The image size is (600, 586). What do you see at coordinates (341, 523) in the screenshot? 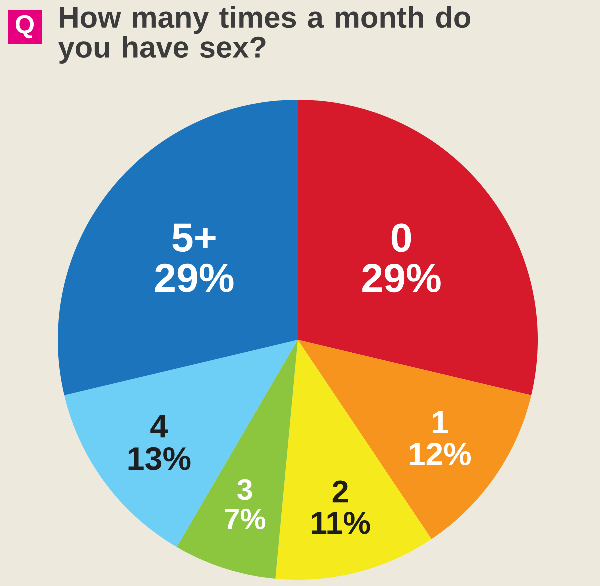
I see `data-label: 11%` at bounding box center [341, 523].